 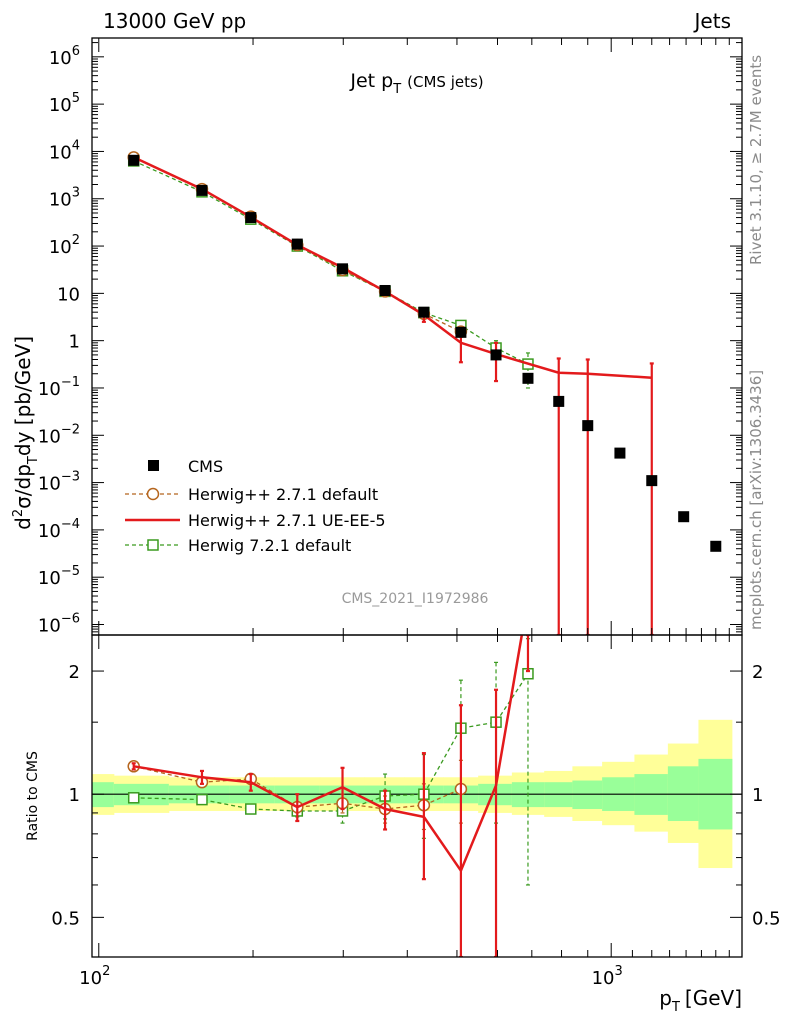 What do you see at coordinates (712, 21) in the screenshot?
I see `header-right: Jets` at bounding box center [712, 21].